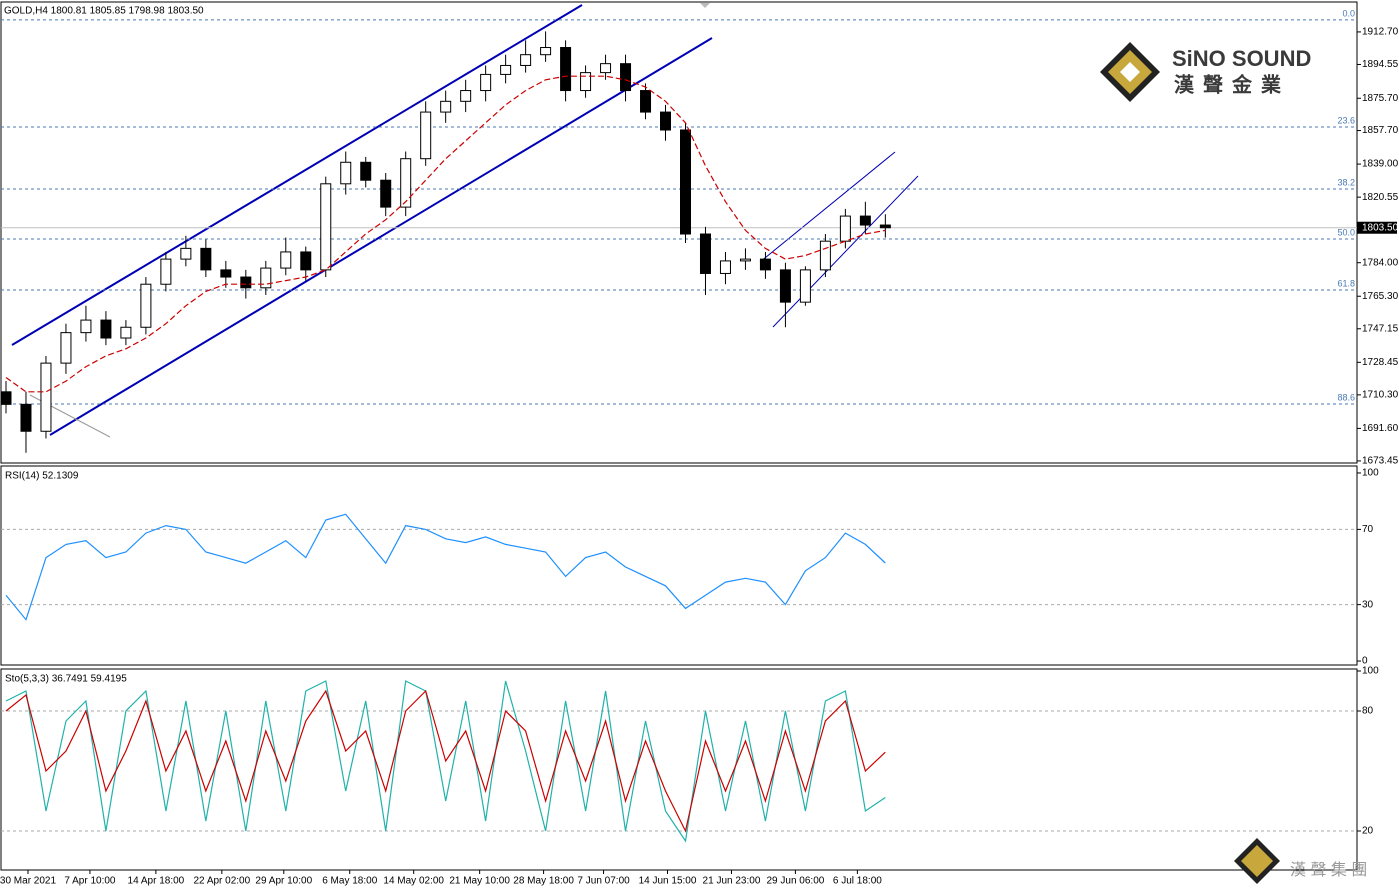  I want to click on shift-marker, so click(705, 5).